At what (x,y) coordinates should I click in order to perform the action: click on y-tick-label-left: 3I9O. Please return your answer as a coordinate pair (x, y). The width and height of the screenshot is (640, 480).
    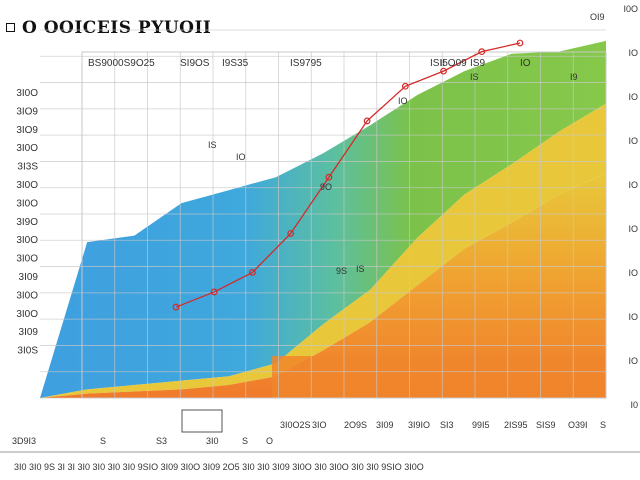
    Looking at the image, I should click on (27, 222).